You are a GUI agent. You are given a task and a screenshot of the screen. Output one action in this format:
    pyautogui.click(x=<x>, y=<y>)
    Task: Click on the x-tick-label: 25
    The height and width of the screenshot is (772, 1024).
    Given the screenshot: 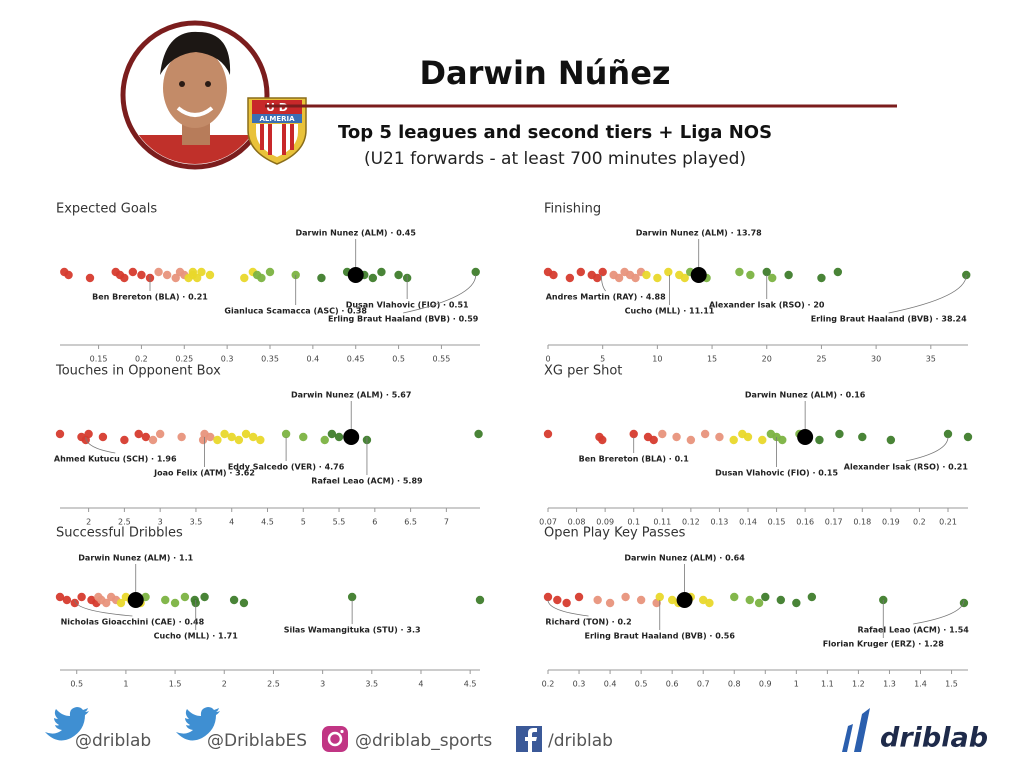 What is the action you would take?
    pyautogui.click(x=821, y=359)
    